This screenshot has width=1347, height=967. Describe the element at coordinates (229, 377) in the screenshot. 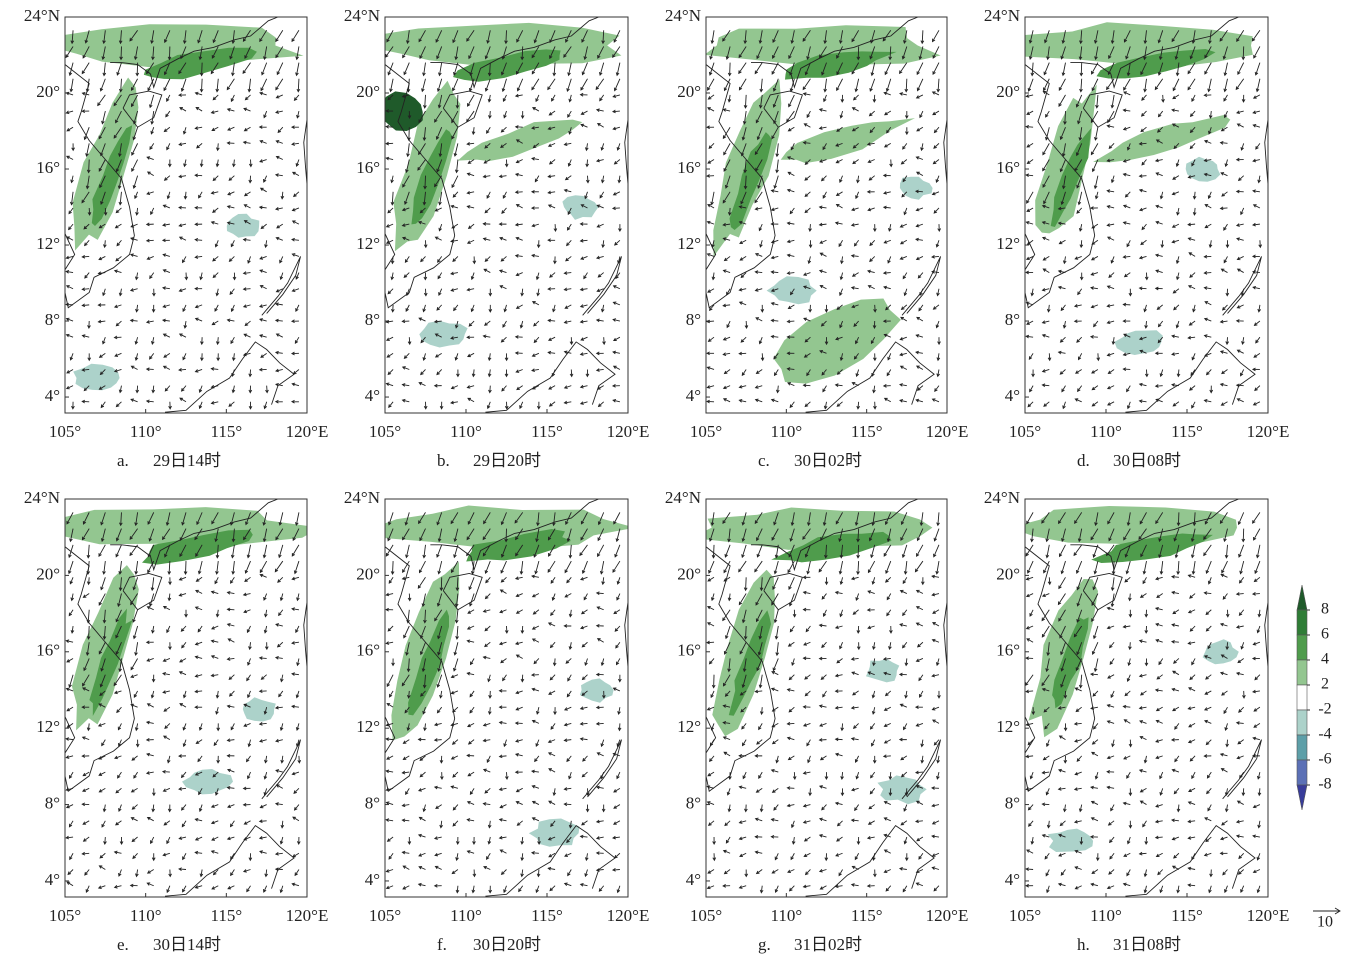

I see `coastline` at that location.